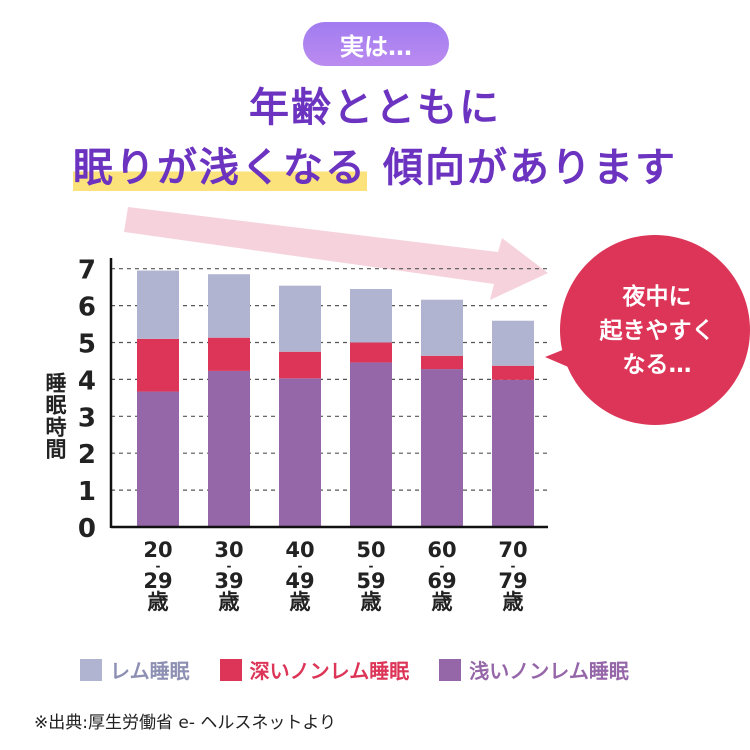 The image size is (750, 750). I want to click on x-tick-label: 60-69 歳, so click(442, 576).